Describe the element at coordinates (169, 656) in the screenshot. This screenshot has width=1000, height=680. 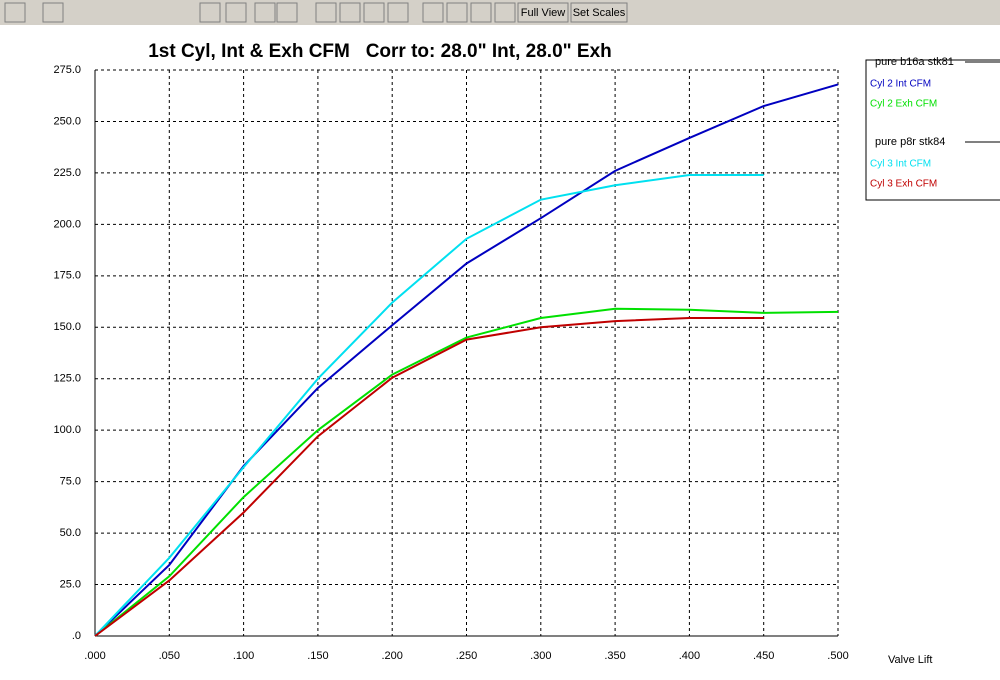
I see `x-tick-label: .050` at that location.